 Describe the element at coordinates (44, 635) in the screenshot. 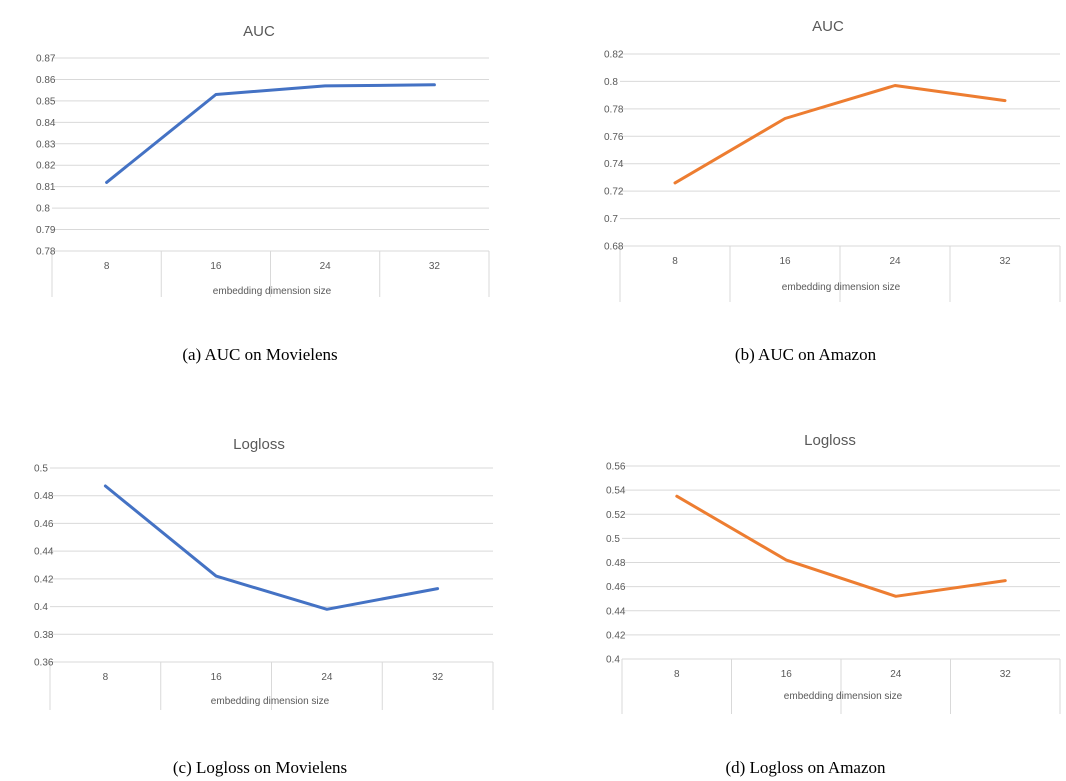

I see `y-tick-label: 0.38` at that location.